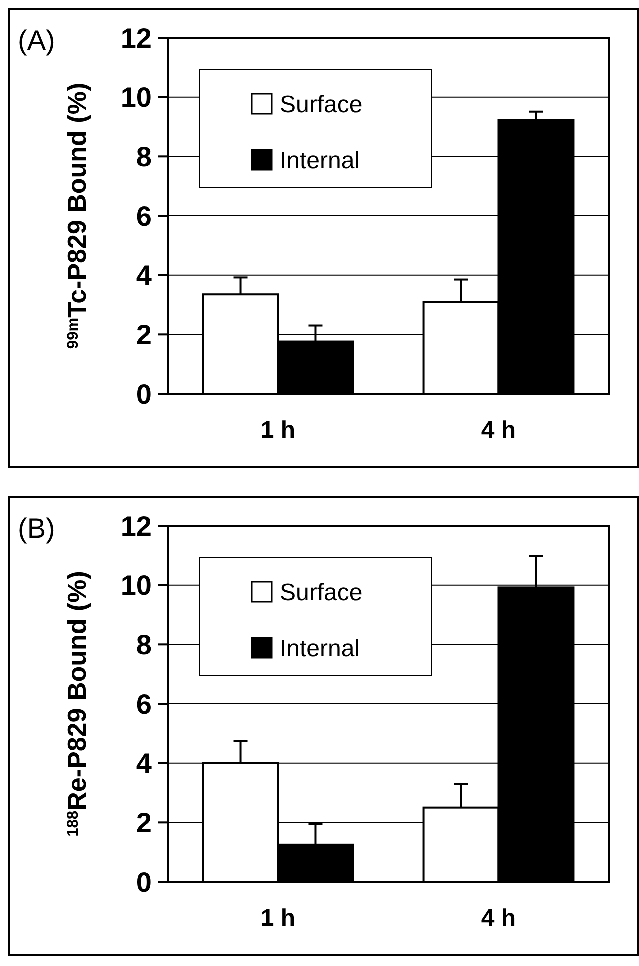 The width and height of the screenshot is (639, 966). I want to click on chart-title: (B), so click(37, 528).